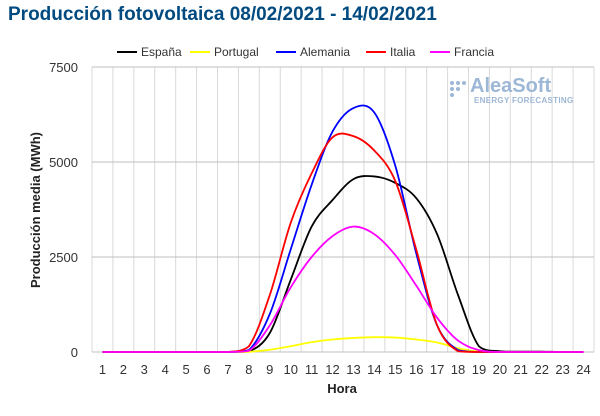  What do you see at coordinates (510, 86) in the screenshot?
I see `logo-name: AleaSoft` at bounding box center [510, 86].